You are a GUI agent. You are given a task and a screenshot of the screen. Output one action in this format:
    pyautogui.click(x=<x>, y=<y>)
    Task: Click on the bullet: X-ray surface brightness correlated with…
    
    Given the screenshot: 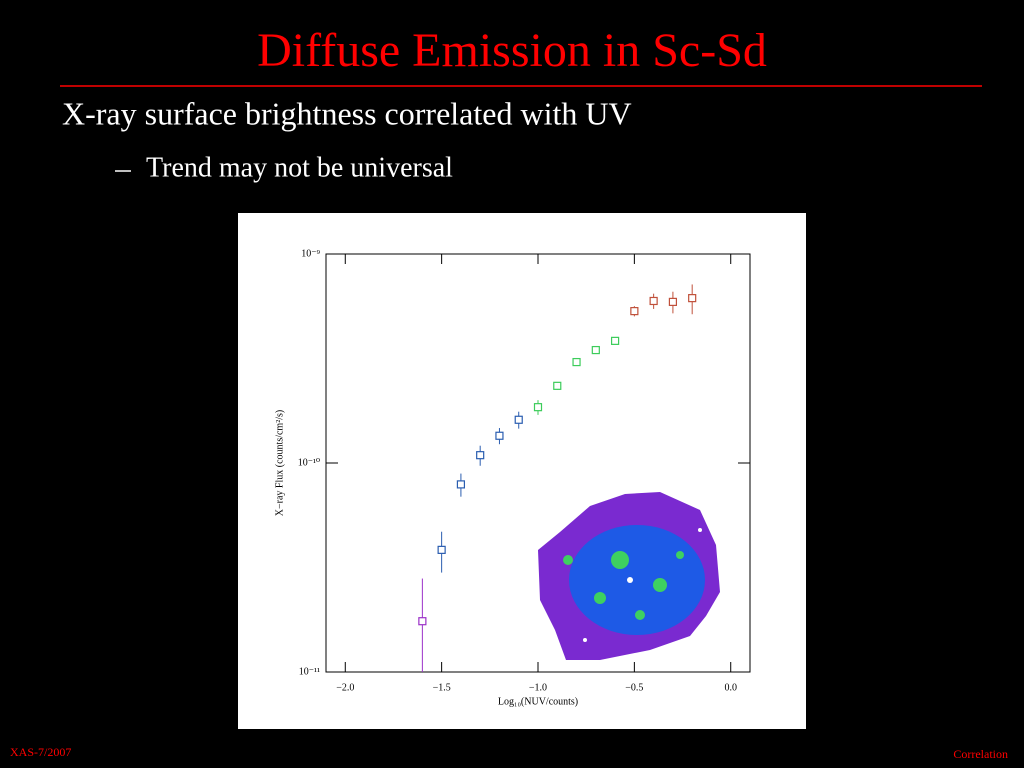 What is the action you would take?
    pyautogui.click(x=347, y=113)
    